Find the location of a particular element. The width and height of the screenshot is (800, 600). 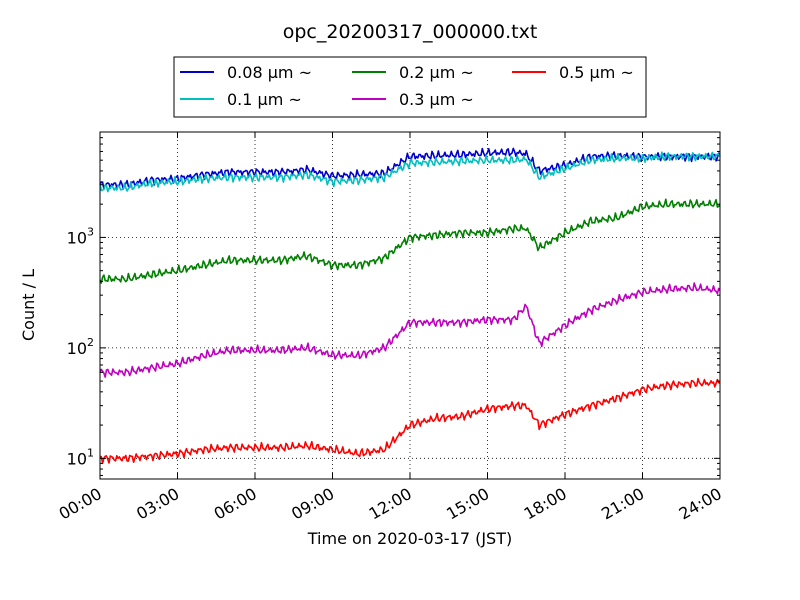

y-axis-label: Count / L is located at coordinates (28, 305).